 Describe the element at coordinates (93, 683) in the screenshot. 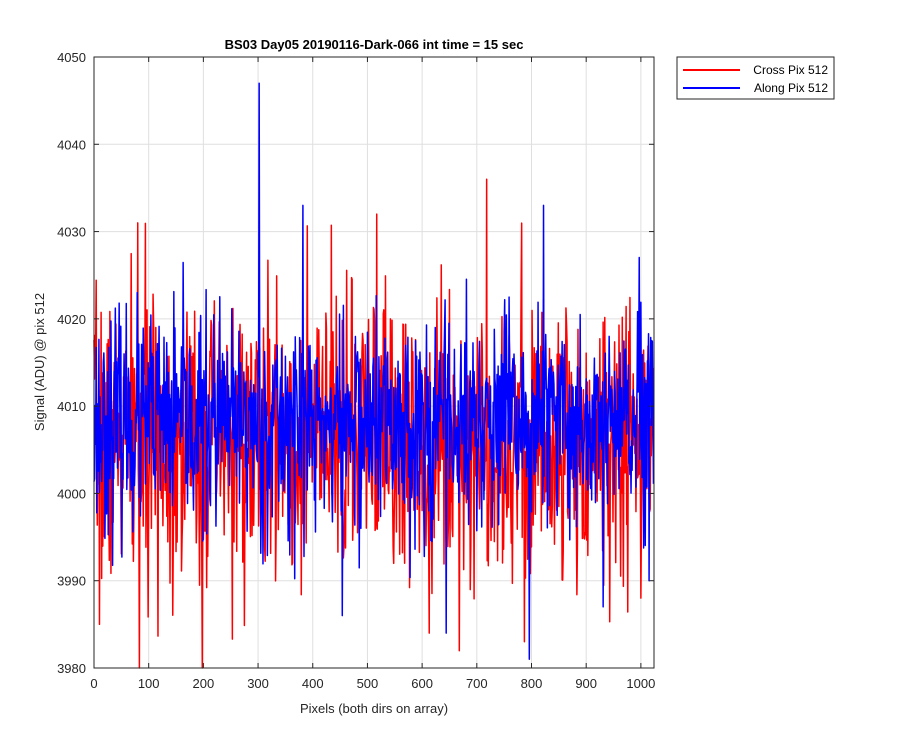

I see `x-tick-label: 0` at that location.